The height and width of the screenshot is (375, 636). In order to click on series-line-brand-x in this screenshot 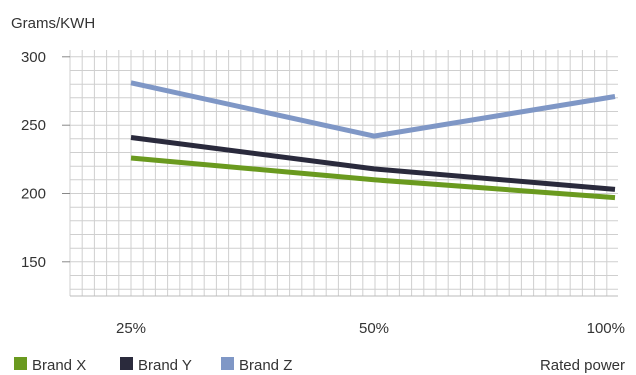, I will do `click(373, 178)`.